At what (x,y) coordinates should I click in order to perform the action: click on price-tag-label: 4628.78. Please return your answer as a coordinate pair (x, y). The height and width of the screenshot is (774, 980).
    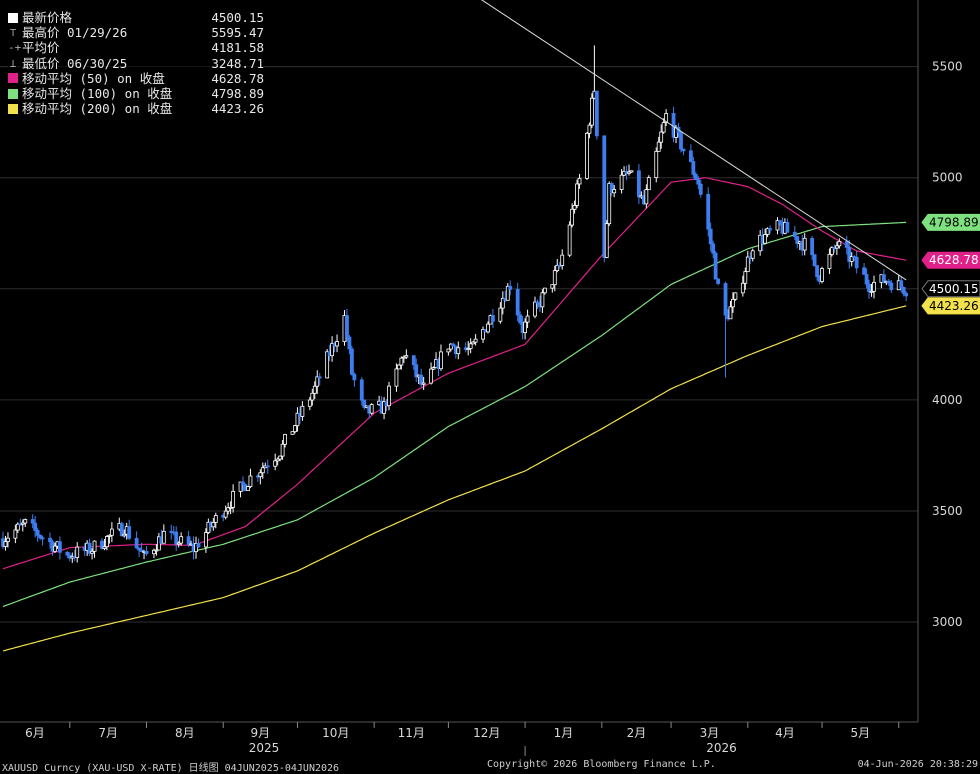
    Looking at the image, I should click on (954, 260).